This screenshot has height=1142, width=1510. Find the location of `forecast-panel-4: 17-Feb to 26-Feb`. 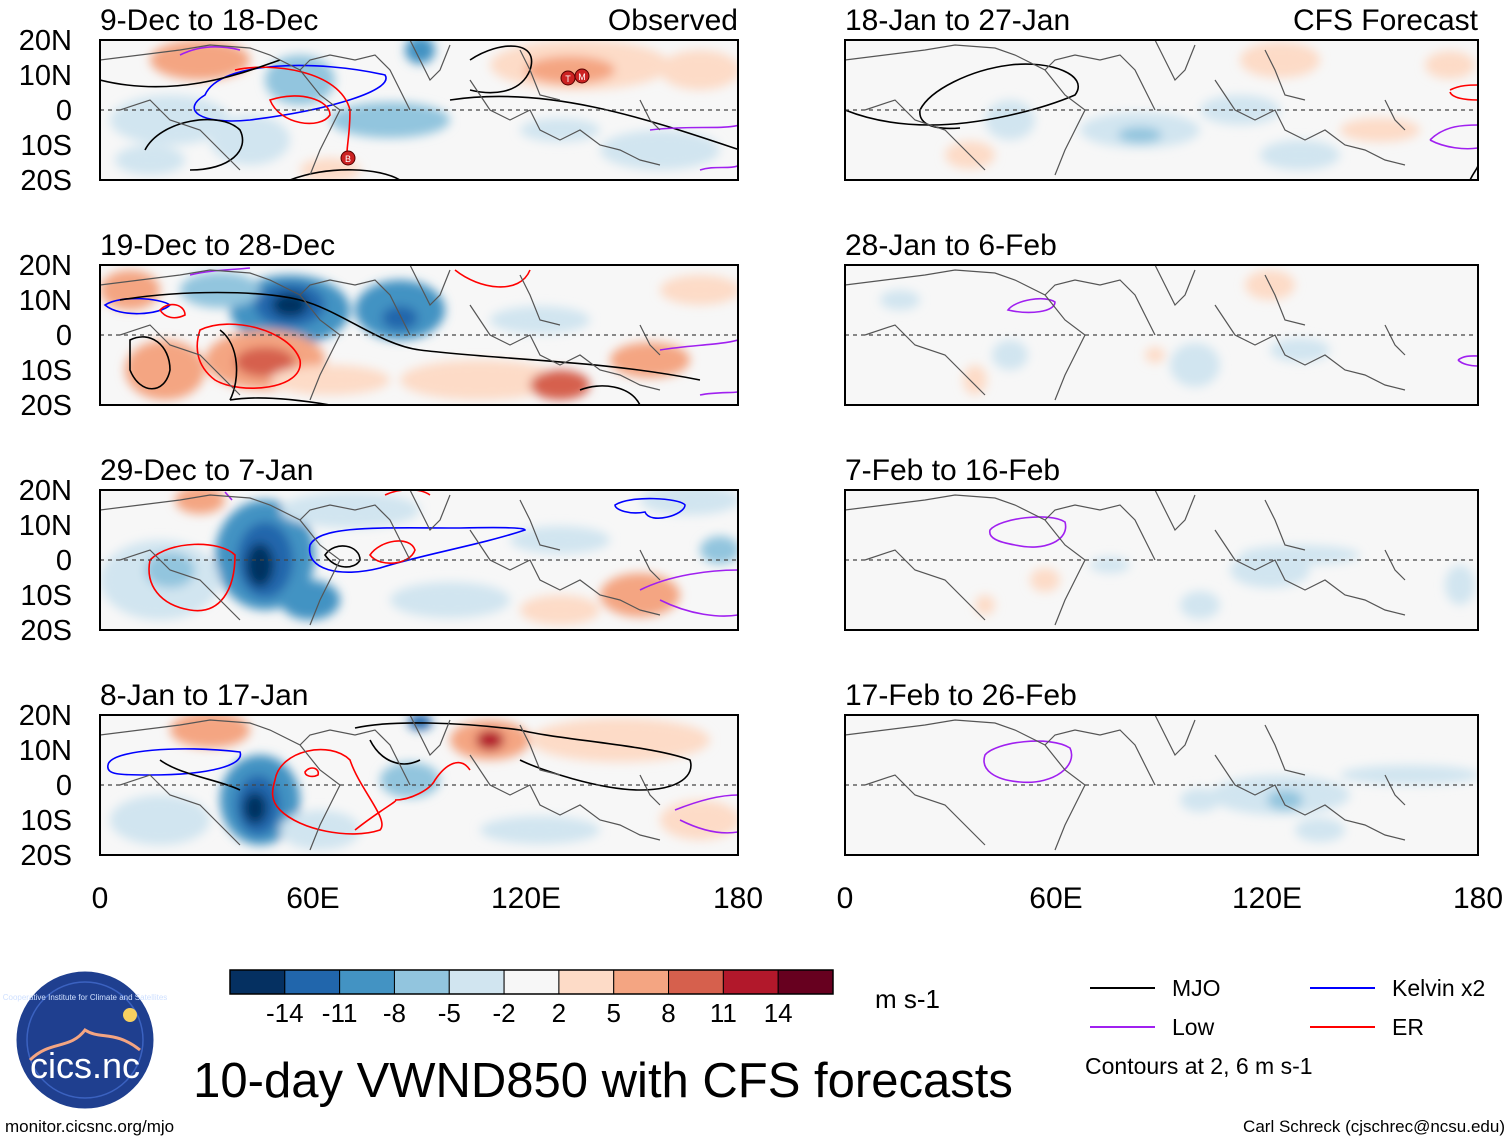

forecast-panel-4: 17-Feb to 26-Feb is located at coordinates (1161, 767).